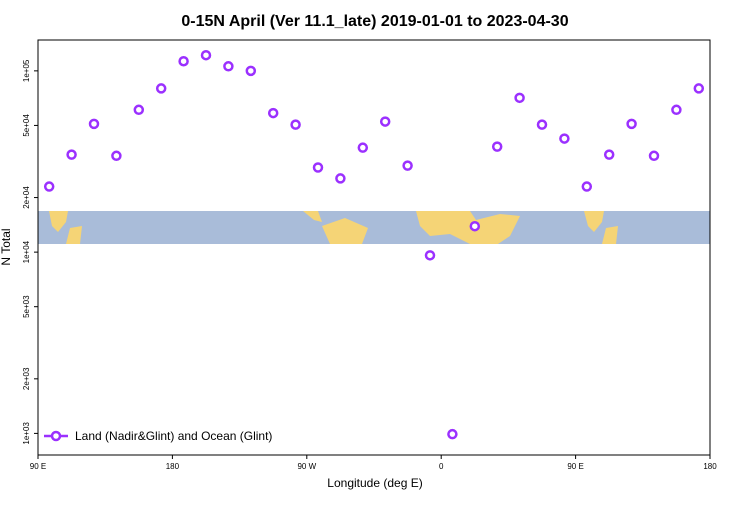 The height and width of the screenshot is (505, 750). I want to click on legend-label: Land (Nadir&Glint) and Ocean (Glint), so click(173, 436).